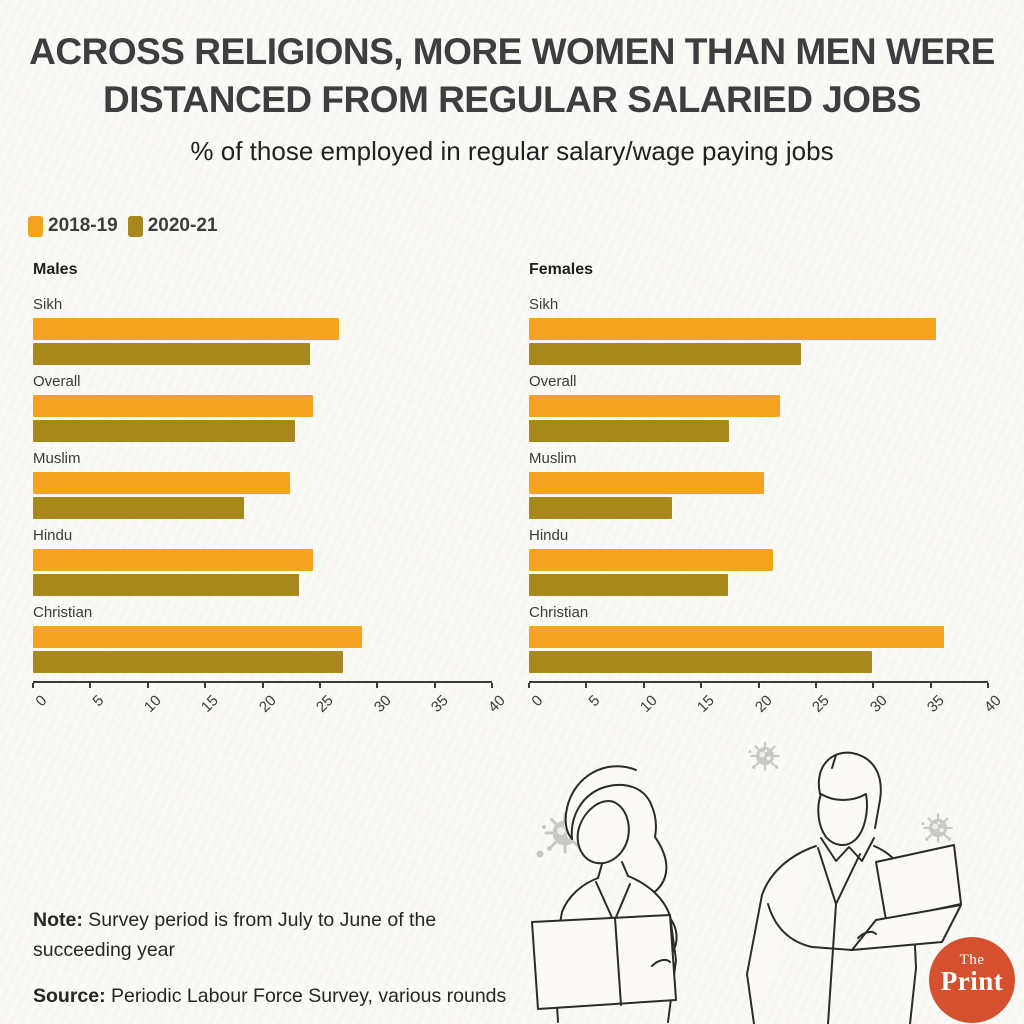 This screenshot has width=1024, height=1024. I want to click on virus-icon-right, so click(936, 828).